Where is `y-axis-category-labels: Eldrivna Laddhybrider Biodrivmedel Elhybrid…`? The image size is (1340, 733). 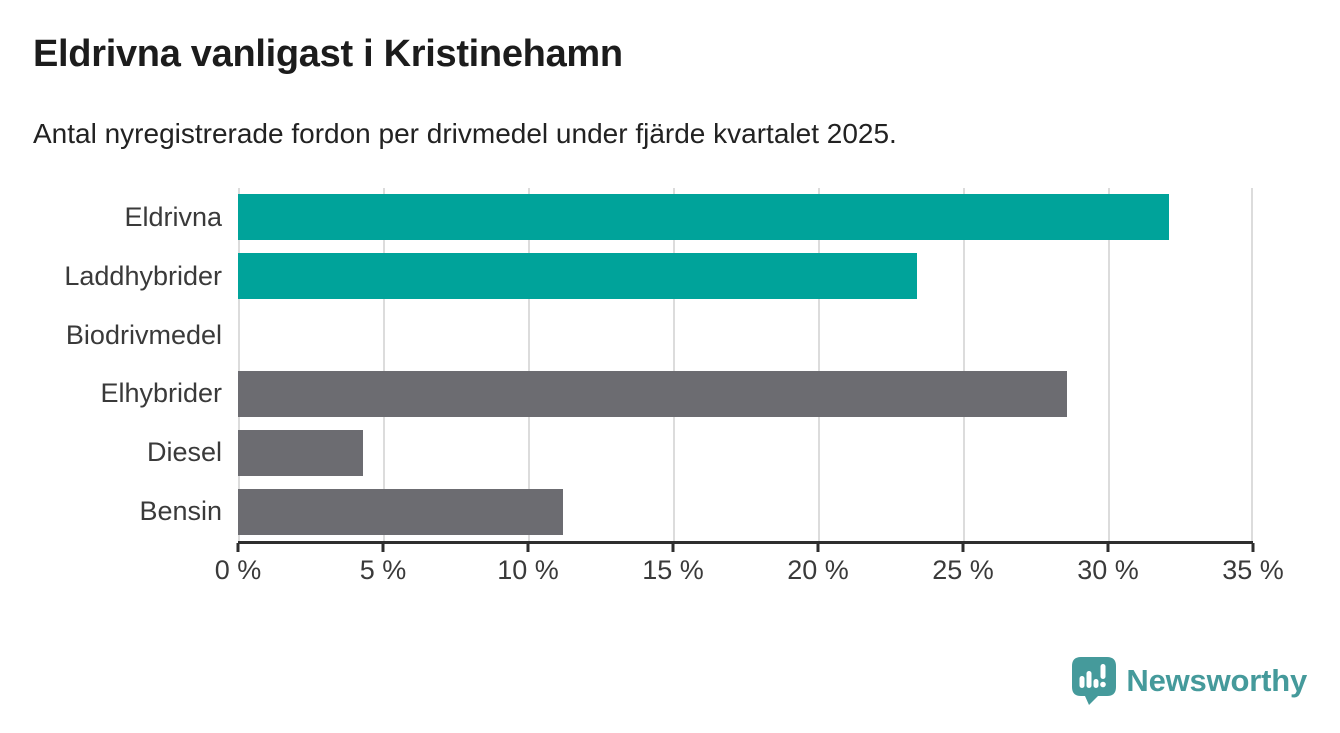
y-axis-category-labels: Eldrivna Laddhybrider Biodrivmedel Elhybrid… is located at coordinates (111, 364).